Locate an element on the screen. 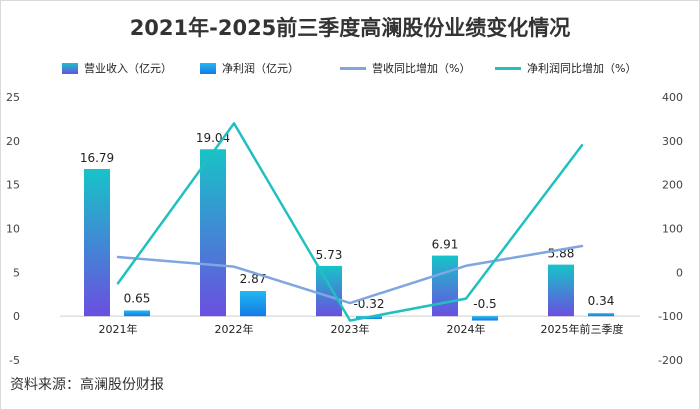 This screenshot has height=410, width=700. right-axis-tick: 0 is located at coordinates (679, 272).